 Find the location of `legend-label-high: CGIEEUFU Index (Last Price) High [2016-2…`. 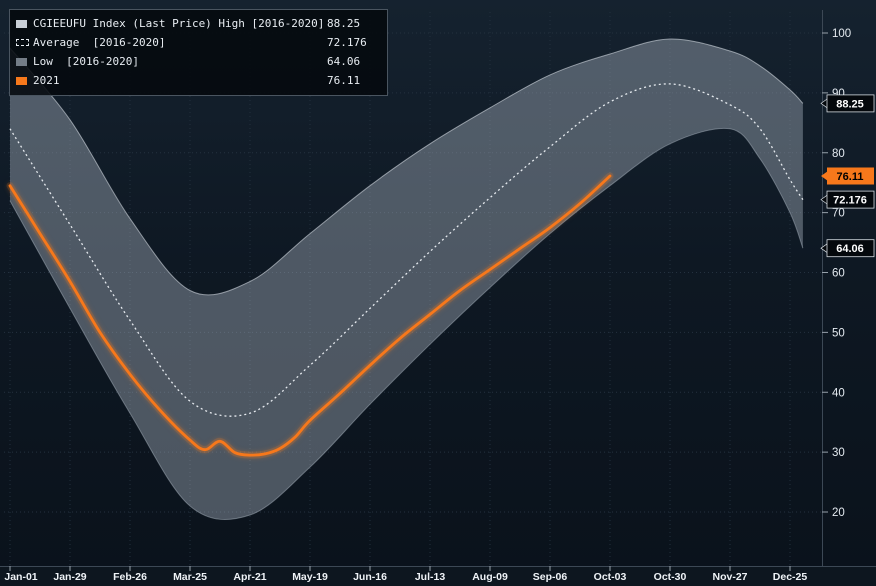

legend-label-high: CGIEEUFU Index (Last Price) High [2016-2… is located at coordinates (179, 23).